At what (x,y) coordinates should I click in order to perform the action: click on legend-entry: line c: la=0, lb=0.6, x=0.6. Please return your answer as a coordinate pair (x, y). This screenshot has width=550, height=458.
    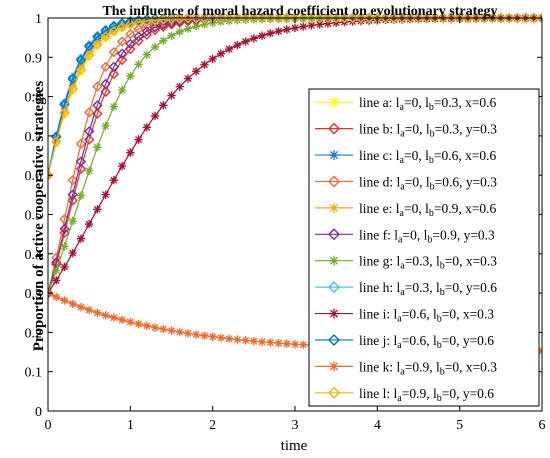
    Looking at the image, I should click on (406, 157).